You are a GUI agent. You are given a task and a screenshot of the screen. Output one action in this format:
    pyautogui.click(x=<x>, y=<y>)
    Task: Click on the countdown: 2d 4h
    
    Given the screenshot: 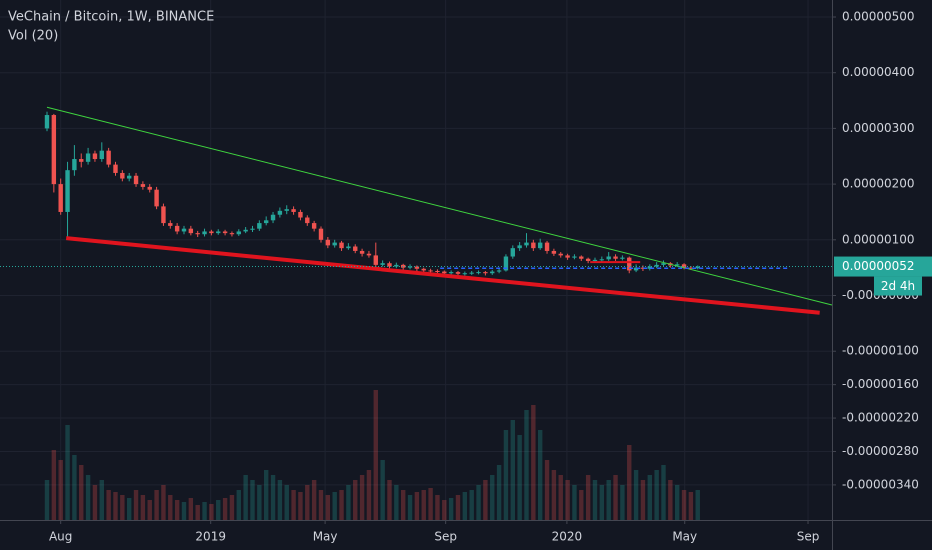 What is the action you would take?
    pyautogui.click(x=898, y=286)
    